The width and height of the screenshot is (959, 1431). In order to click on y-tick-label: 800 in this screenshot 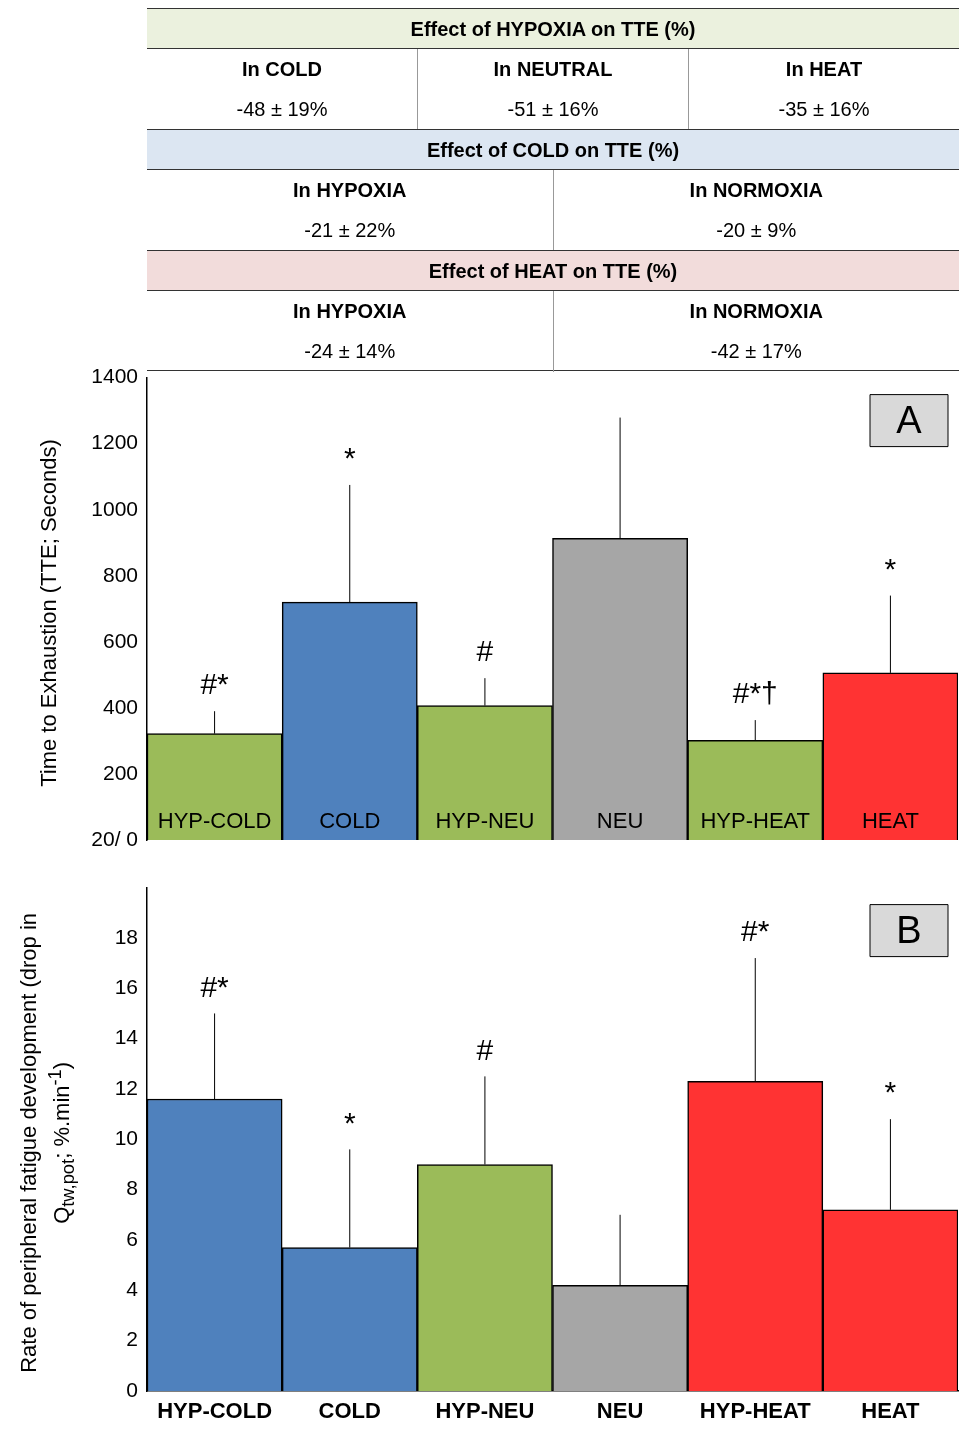, I will do `click(120, 574)`.